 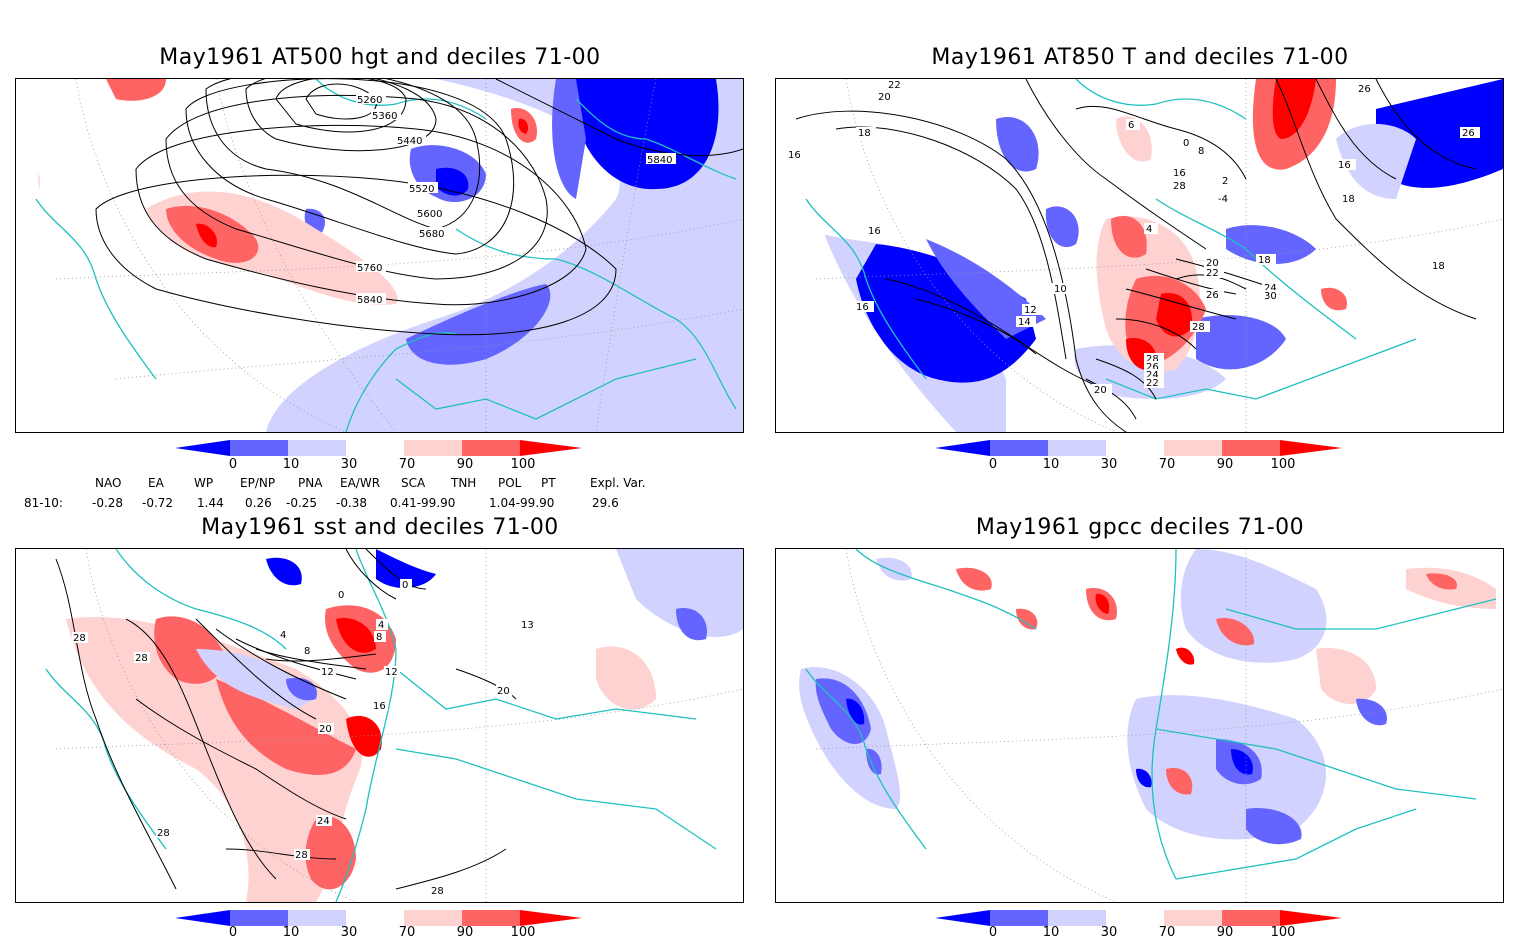 What do you see at coordinates (302, 503) in the screenshot?
I see `tc-value: -0.25` at bounding box center [302, 503].